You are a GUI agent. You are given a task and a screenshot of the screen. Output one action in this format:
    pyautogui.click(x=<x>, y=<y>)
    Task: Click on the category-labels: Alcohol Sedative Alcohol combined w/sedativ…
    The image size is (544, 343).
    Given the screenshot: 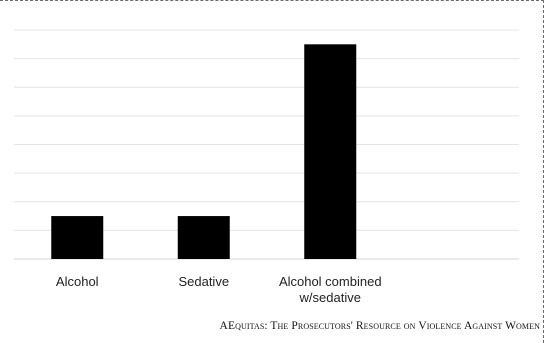 What is the action you would take?
    pyautogui.click(x=219, y=289)
    